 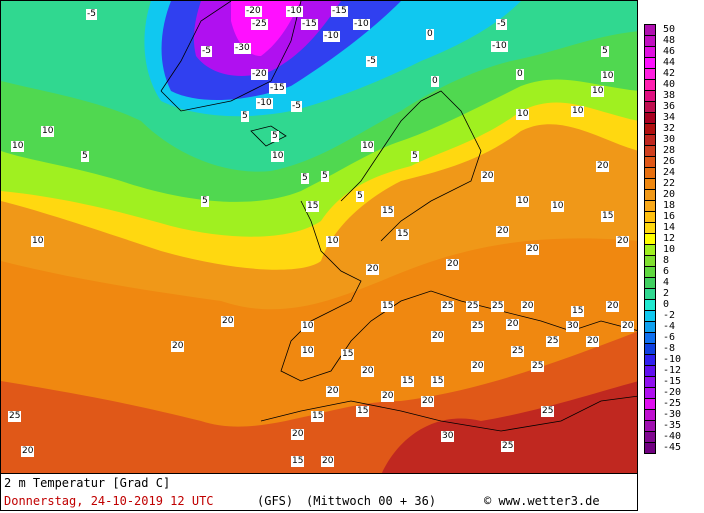 I want to click on legend-label: 42, so click(x=669, y=73).